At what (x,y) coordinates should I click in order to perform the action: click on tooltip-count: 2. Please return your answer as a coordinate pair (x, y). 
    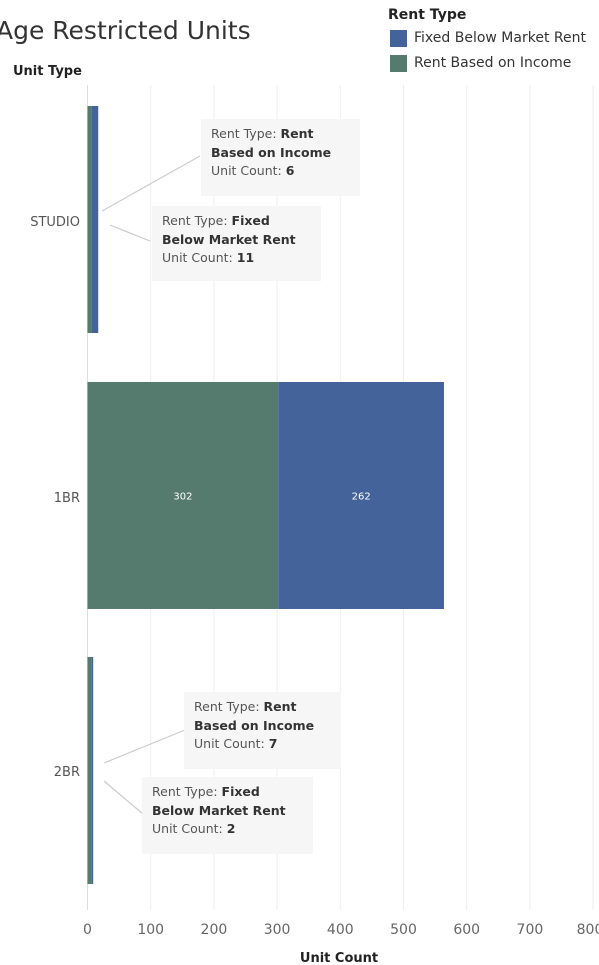
    Looking at the image, I should click on (231, 828).